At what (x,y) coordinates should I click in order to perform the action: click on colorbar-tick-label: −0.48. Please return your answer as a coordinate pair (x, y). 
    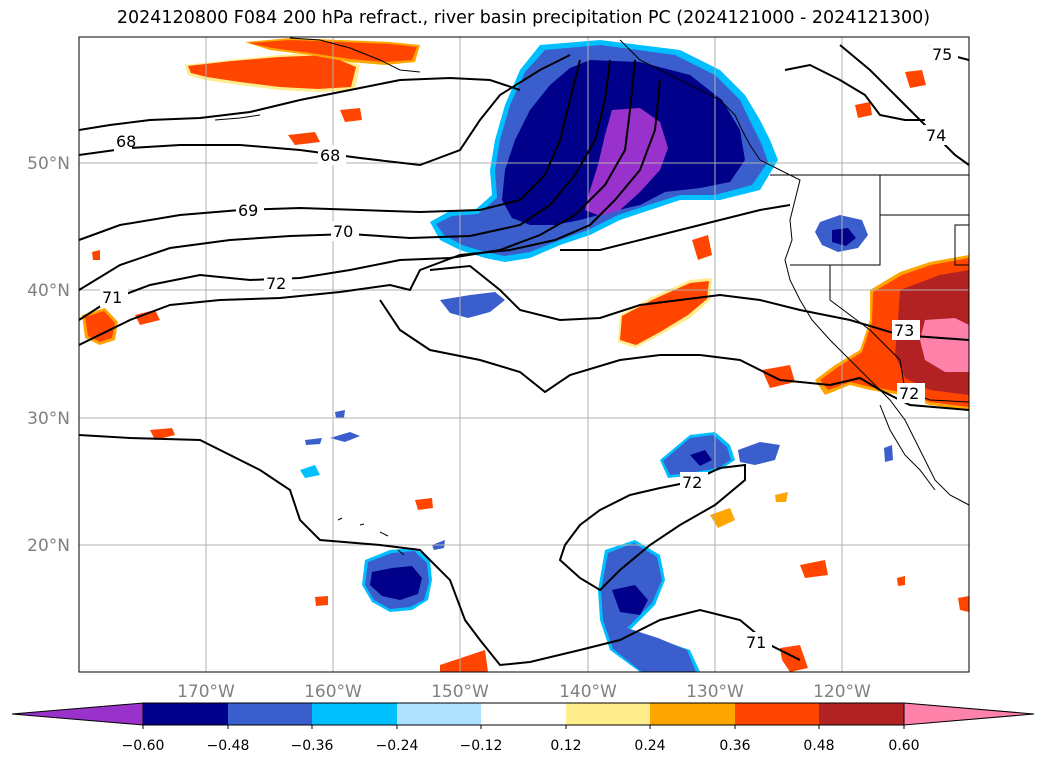
    Looking at the image, I should click on (228, 746).